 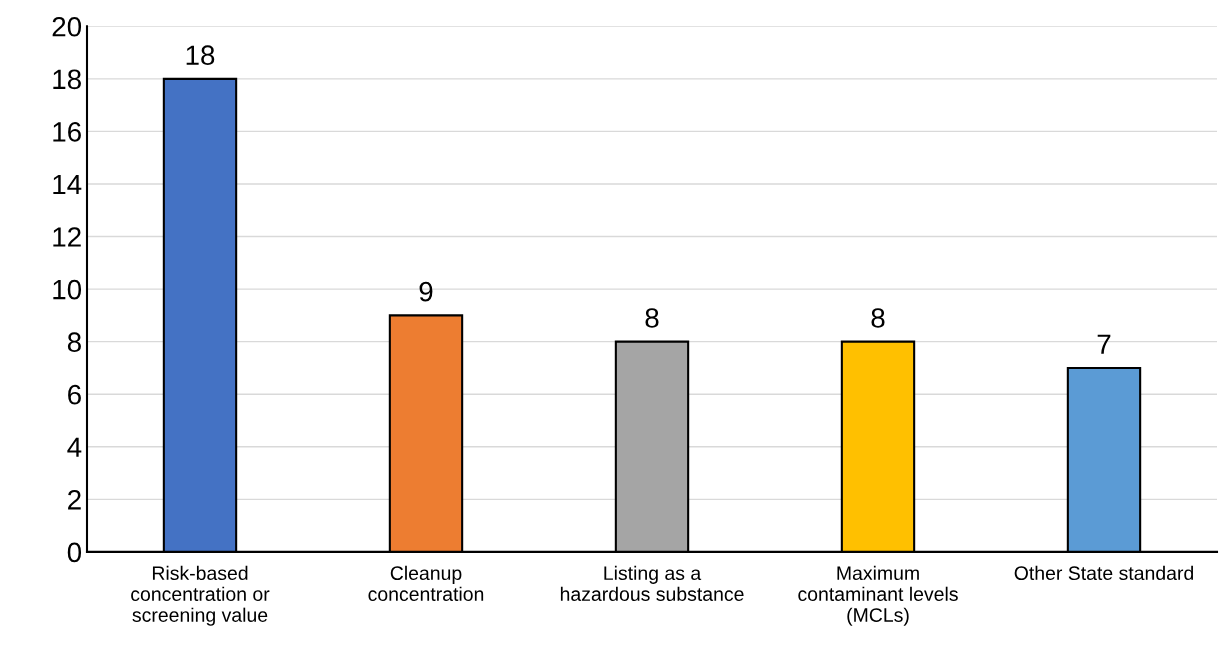 What do you see at coordinates (1104, 344) in the screenshot?
I see `data-label: 7` at bounding box center [1104, 344].